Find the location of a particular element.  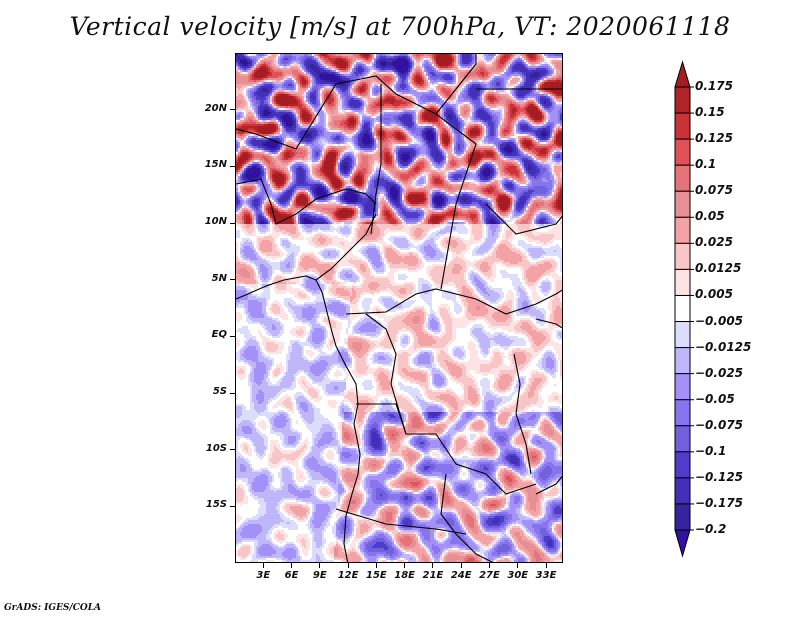

y-tick-label: 10S is located at coordinates (216, 448).